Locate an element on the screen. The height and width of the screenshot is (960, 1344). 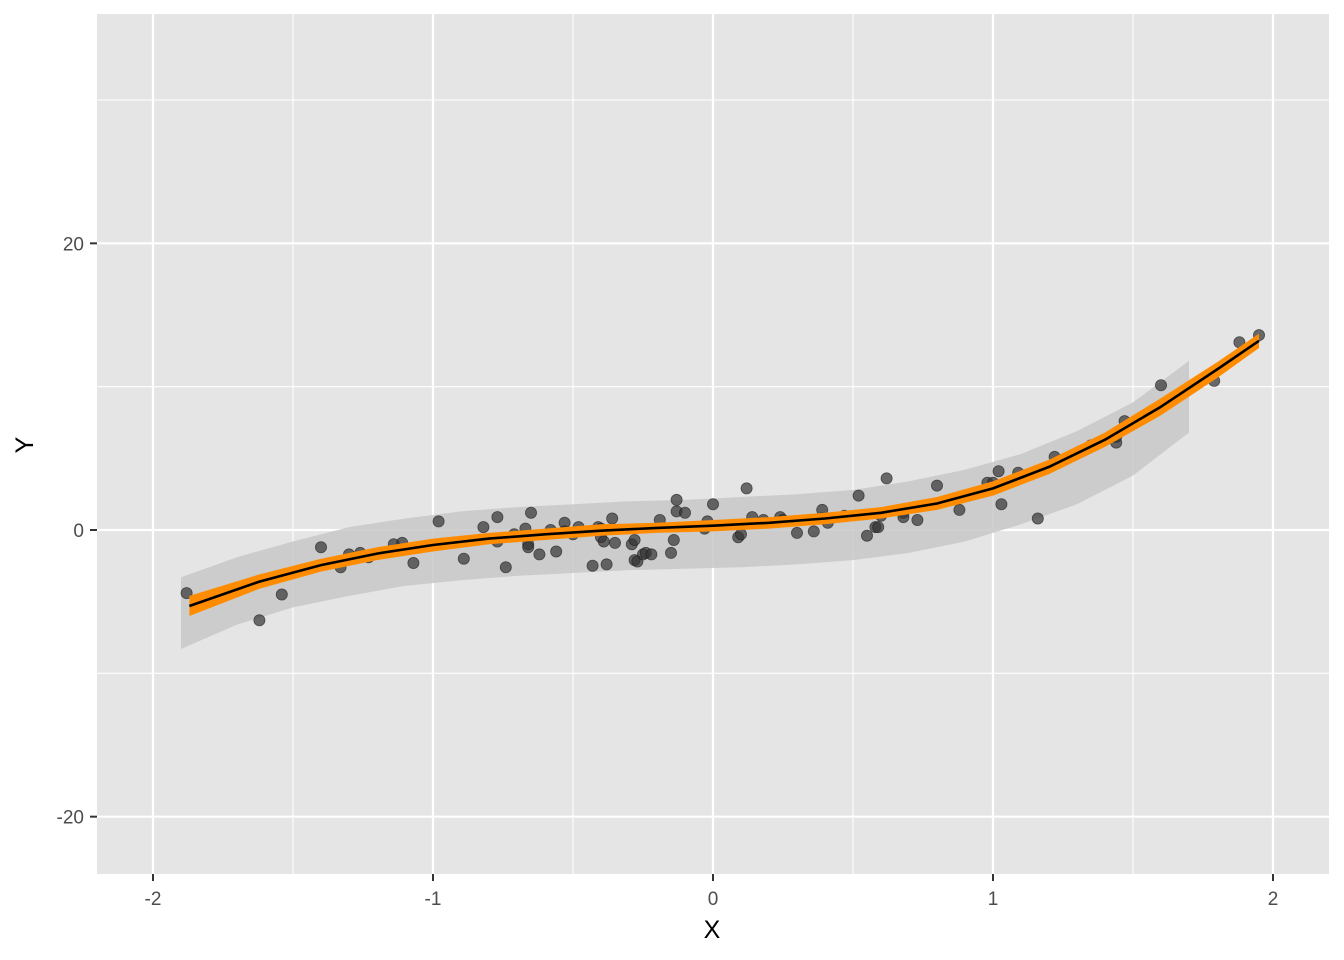
x-tick-label: 1 is located at coordinates (993, 899).